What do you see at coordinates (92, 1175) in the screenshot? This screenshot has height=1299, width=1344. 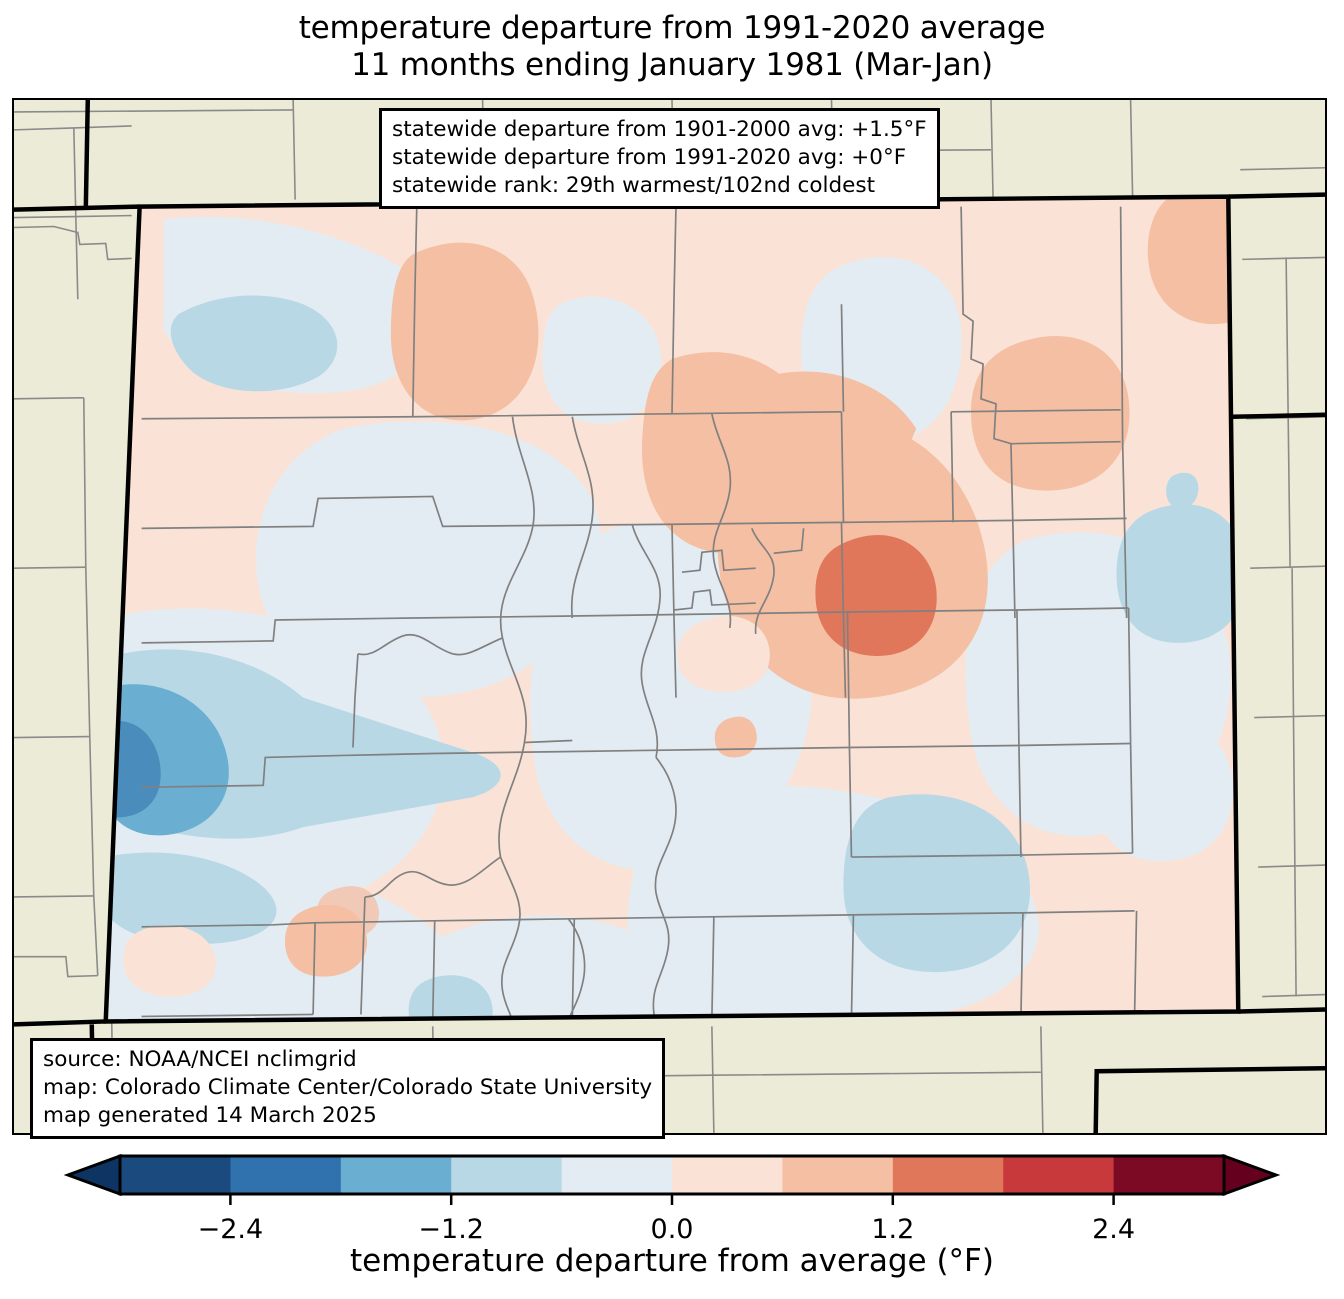 I see `colorbar-under-arrow` at bounding box center [92, 1175].